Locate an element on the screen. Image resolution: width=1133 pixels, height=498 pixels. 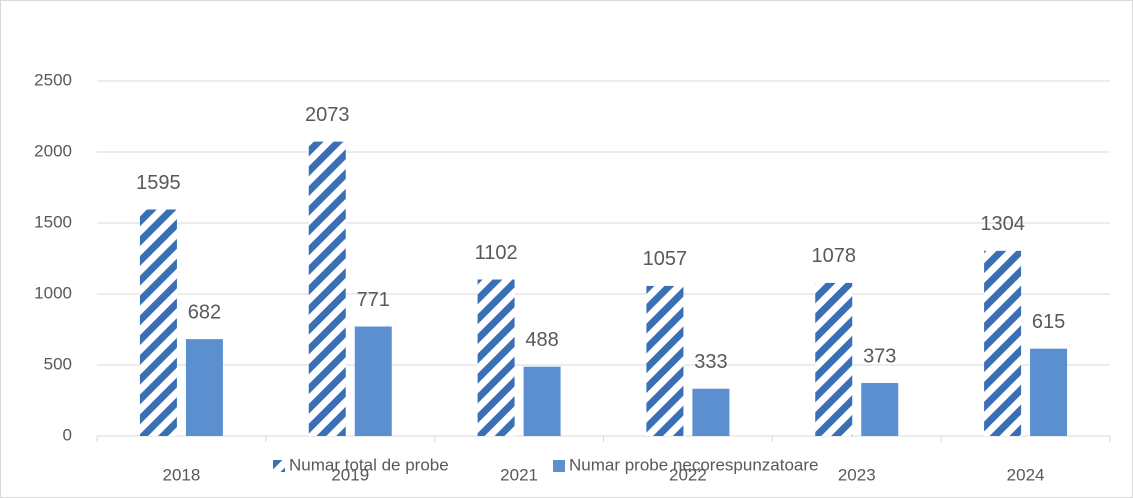
y-tick-label: 1000 is located at coordinates (53, 292).